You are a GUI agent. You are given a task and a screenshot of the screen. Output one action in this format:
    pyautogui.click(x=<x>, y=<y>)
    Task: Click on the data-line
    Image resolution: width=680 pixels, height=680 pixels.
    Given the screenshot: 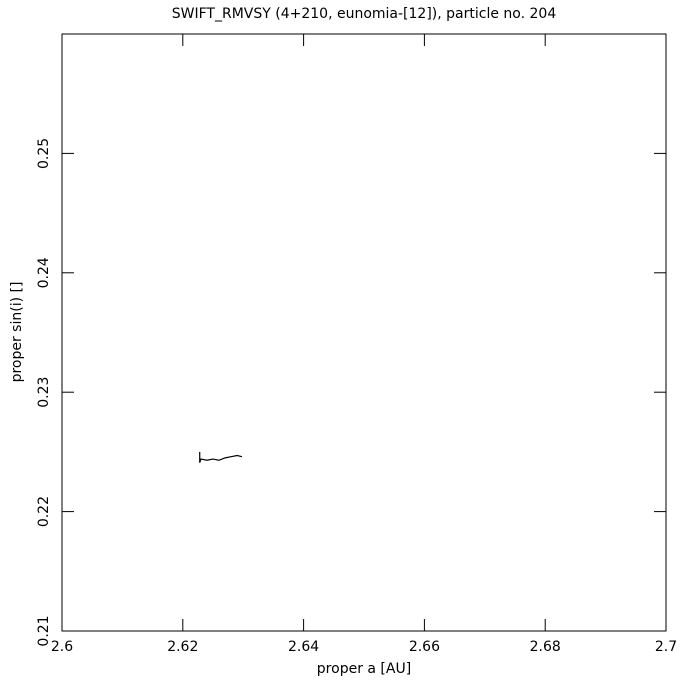 What is the action you would take?
    pyautogui.click(x=221, y=457)
    